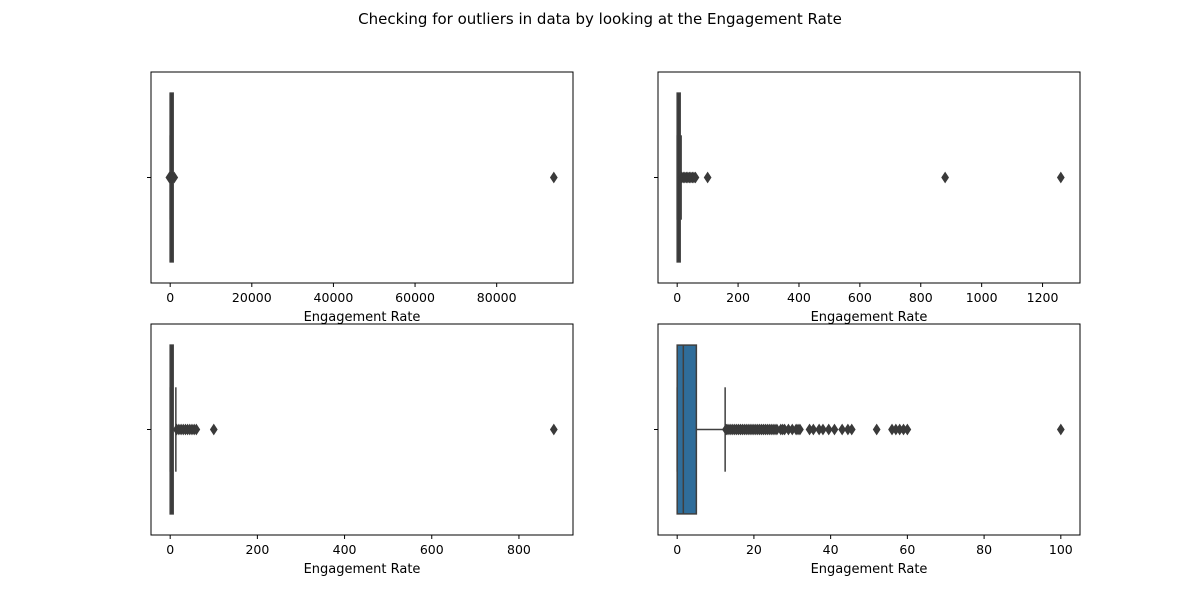  I want to click on x-tick-label: 1200, so click(1043, 297).